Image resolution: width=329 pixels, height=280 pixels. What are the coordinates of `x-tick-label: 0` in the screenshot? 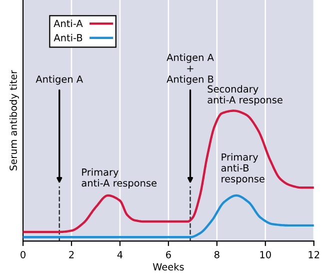 It's located at (23, 254).